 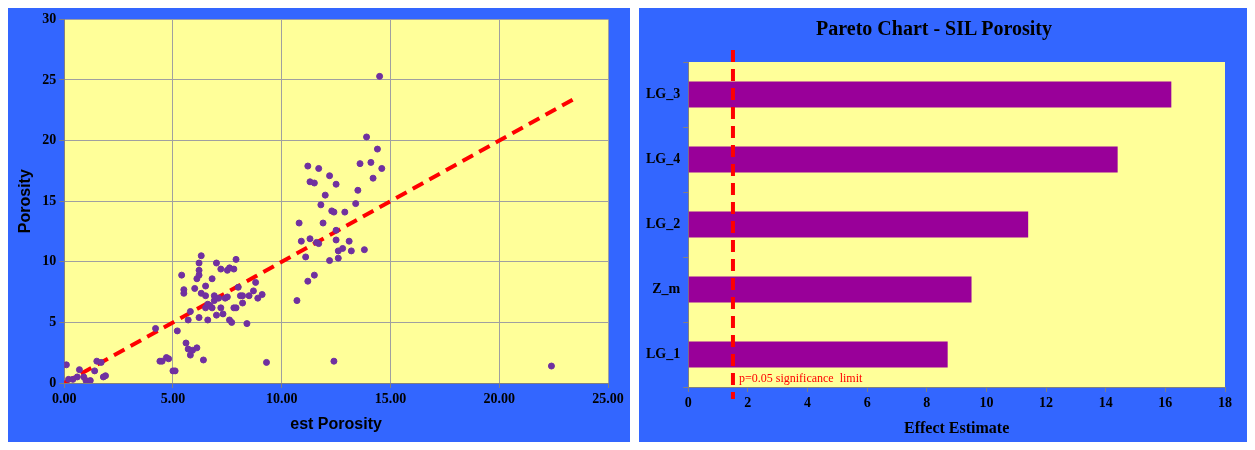 I want to click on annotation: p=0.05 significance limit, so click(x=801, y=378).